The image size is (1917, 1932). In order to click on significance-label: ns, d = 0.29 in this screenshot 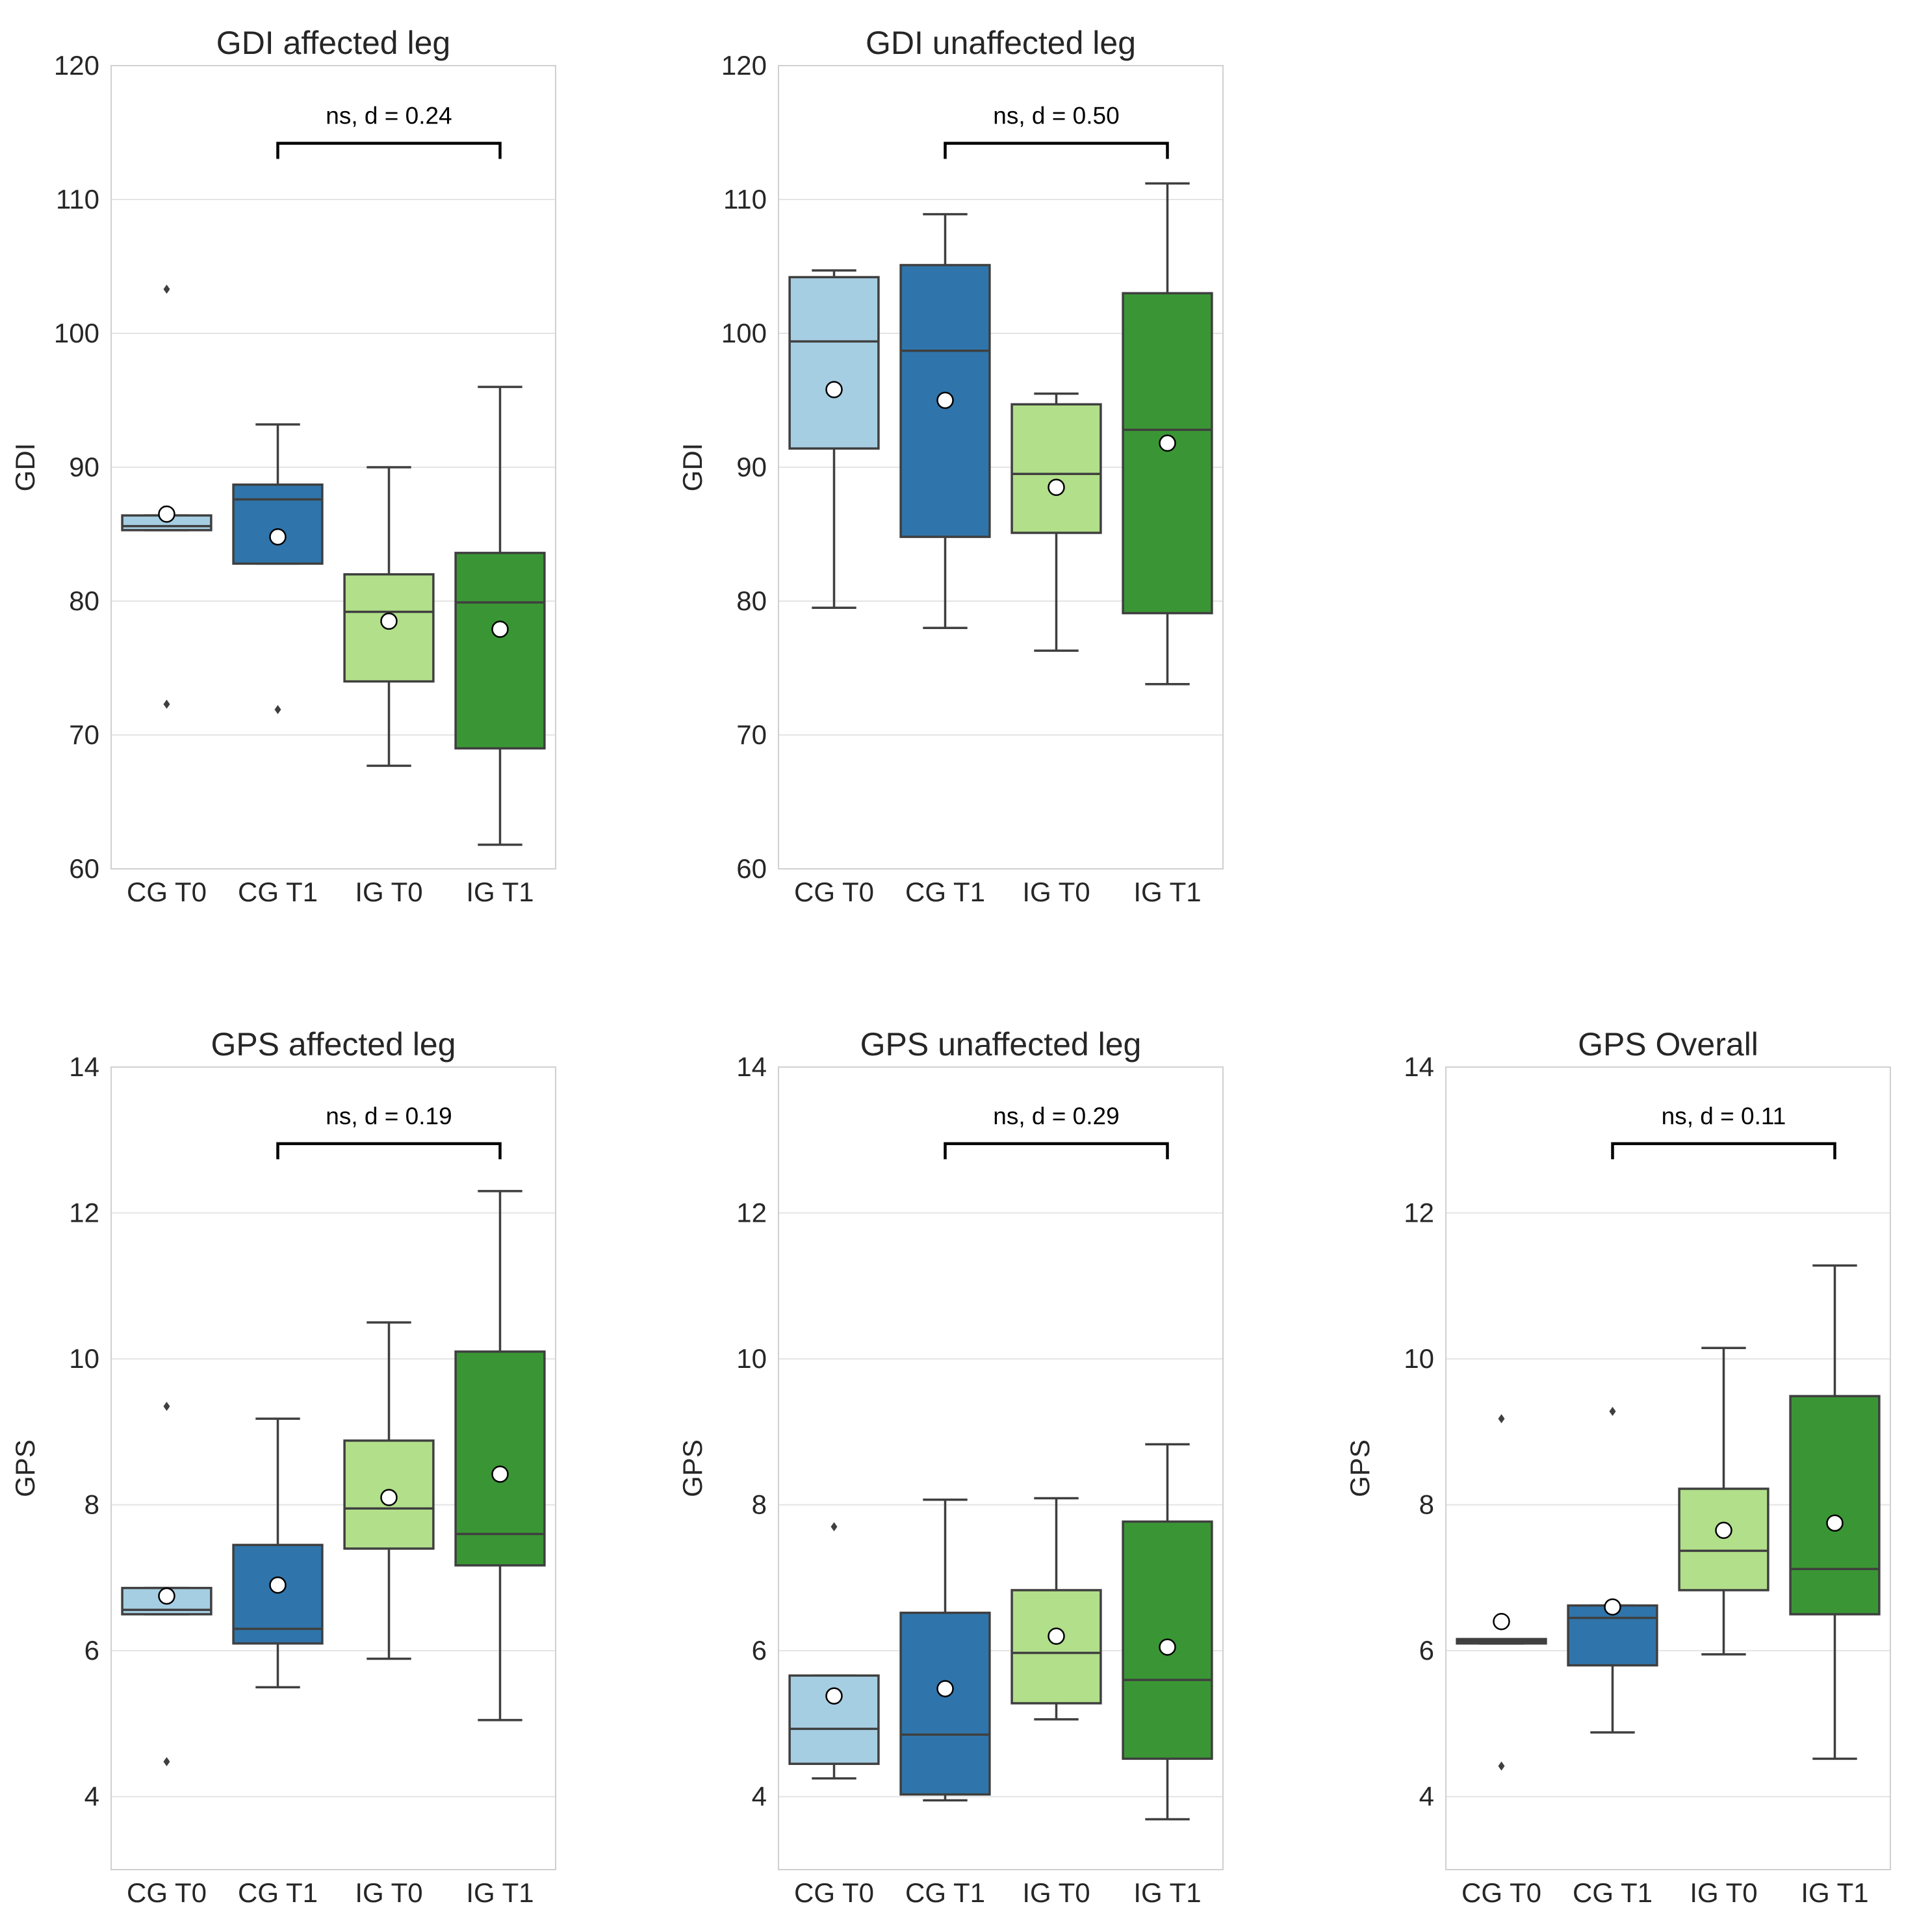, I will do `click(1056, 1116)`.